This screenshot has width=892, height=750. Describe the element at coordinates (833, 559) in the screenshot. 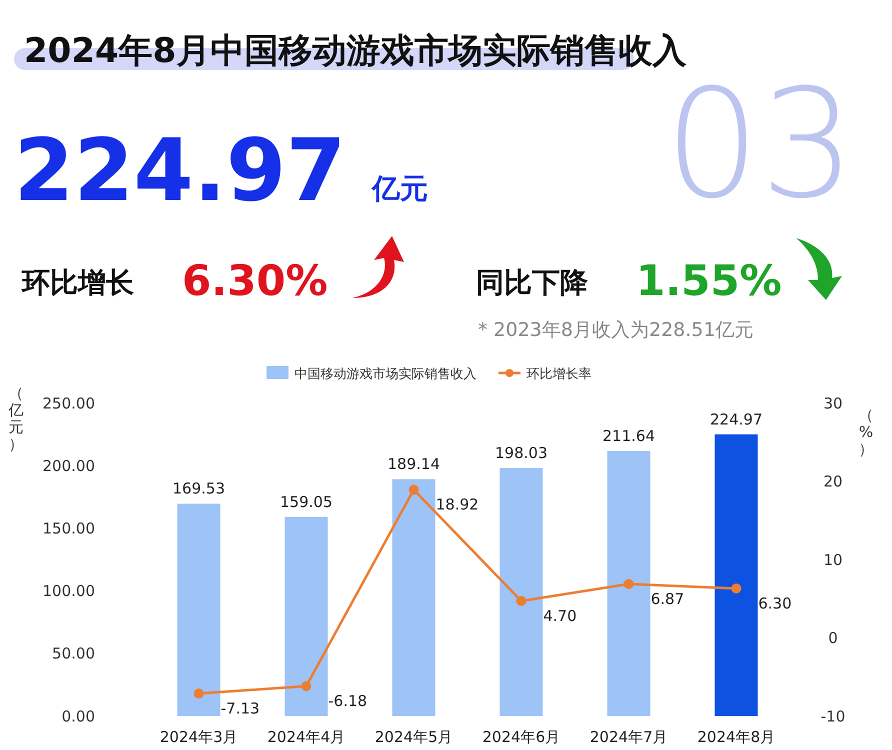

I see `y2-tick-label: 10` at that location.